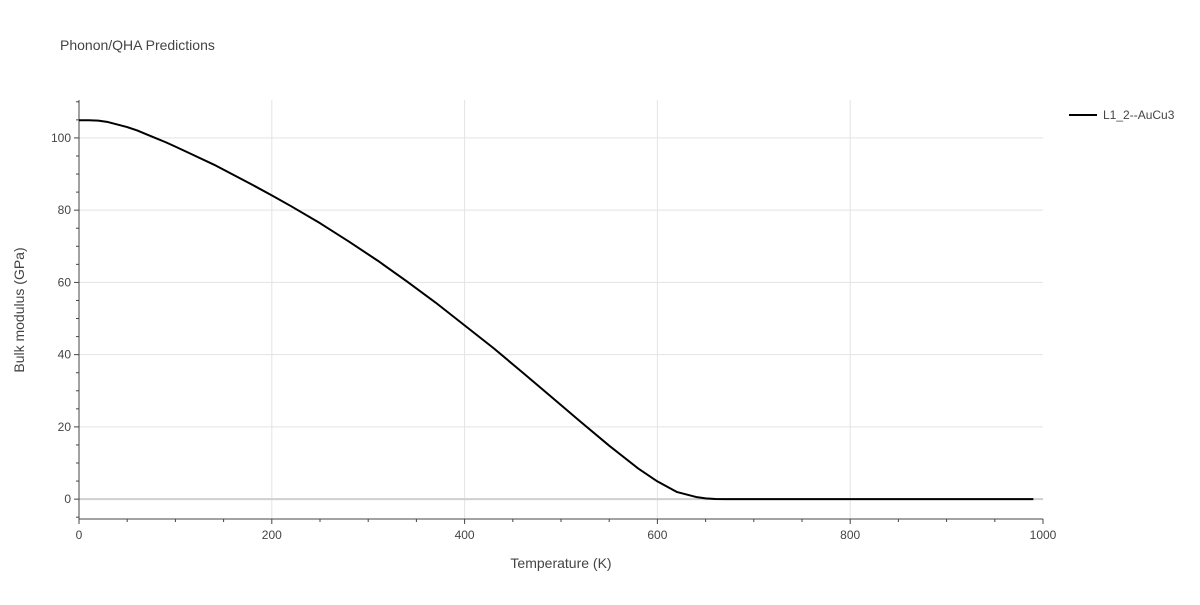 The height and width of the screenshot is (605, 1200). Describe the element at coordinates (465, 535) in the screenshot. I see `x-tick-label: 400` at that location.